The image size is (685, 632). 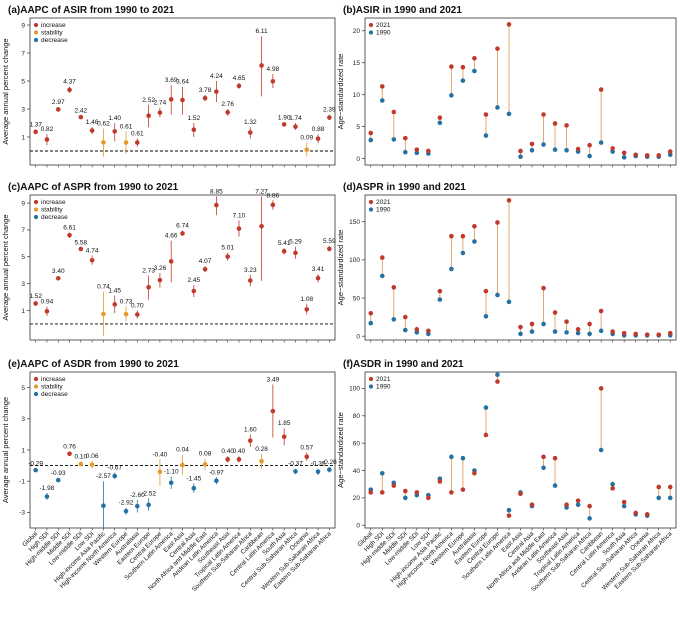 I want to click on panel-e-value-label: 3.49, so click(x=273, y=379).